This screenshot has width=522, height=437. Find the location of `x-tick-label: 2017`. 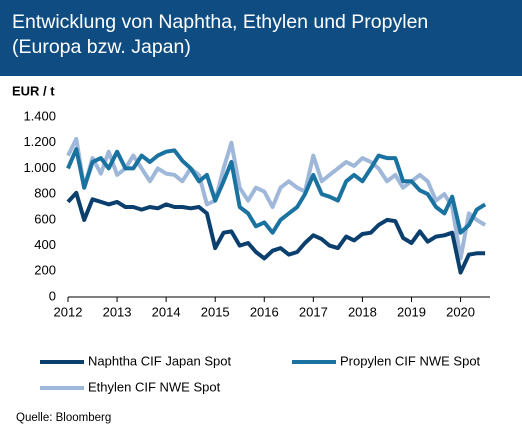

x-tick-label: 2017 is located at coordinates (313, 311).